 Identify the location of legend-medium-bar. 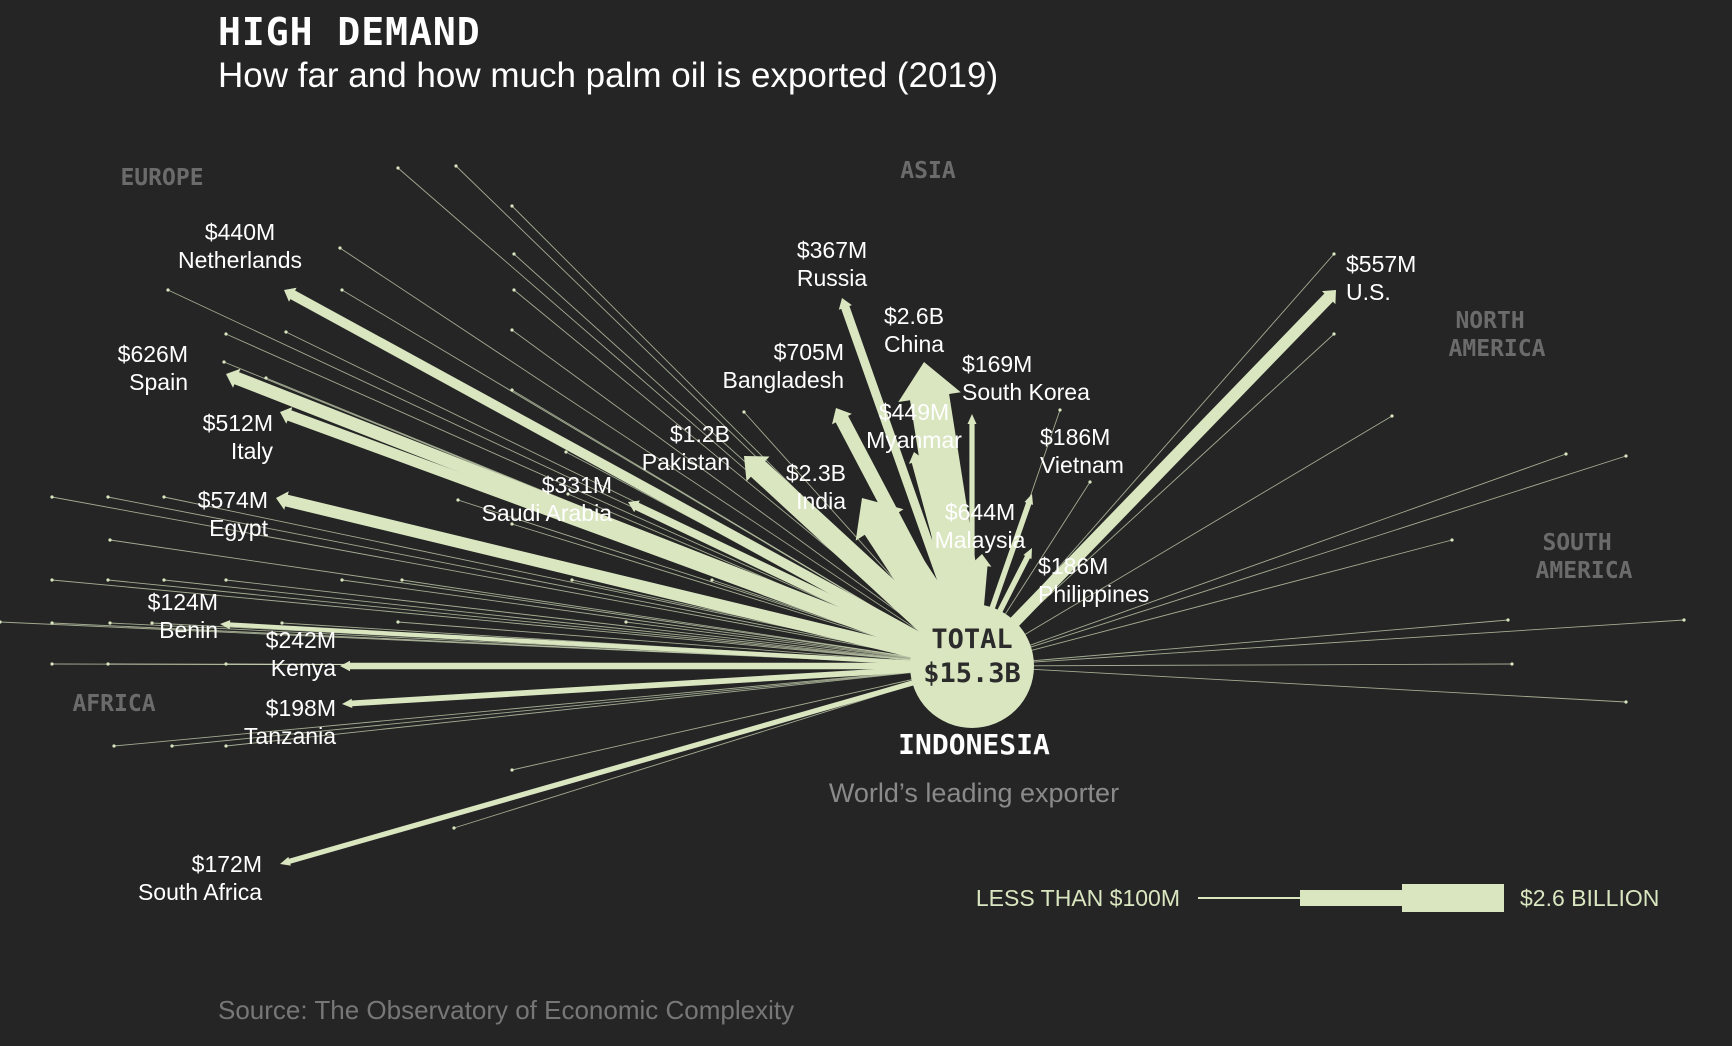
(1351, 898).